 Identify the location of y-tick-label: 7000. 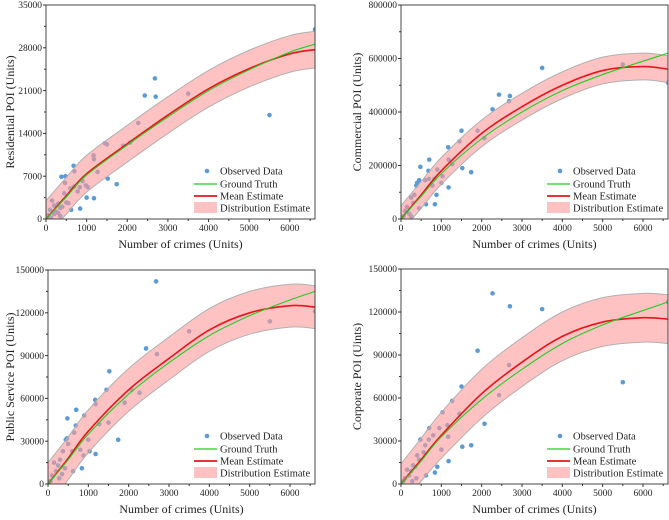
(32, 177).